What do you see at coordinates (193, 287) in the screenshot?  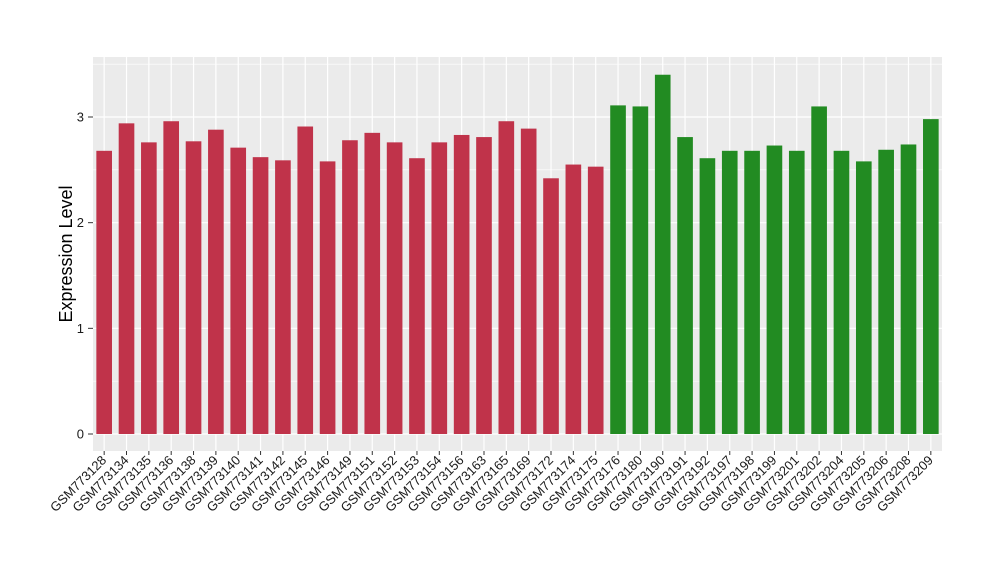 I see `bar-GSM773138` at bounding box center [193, 287].